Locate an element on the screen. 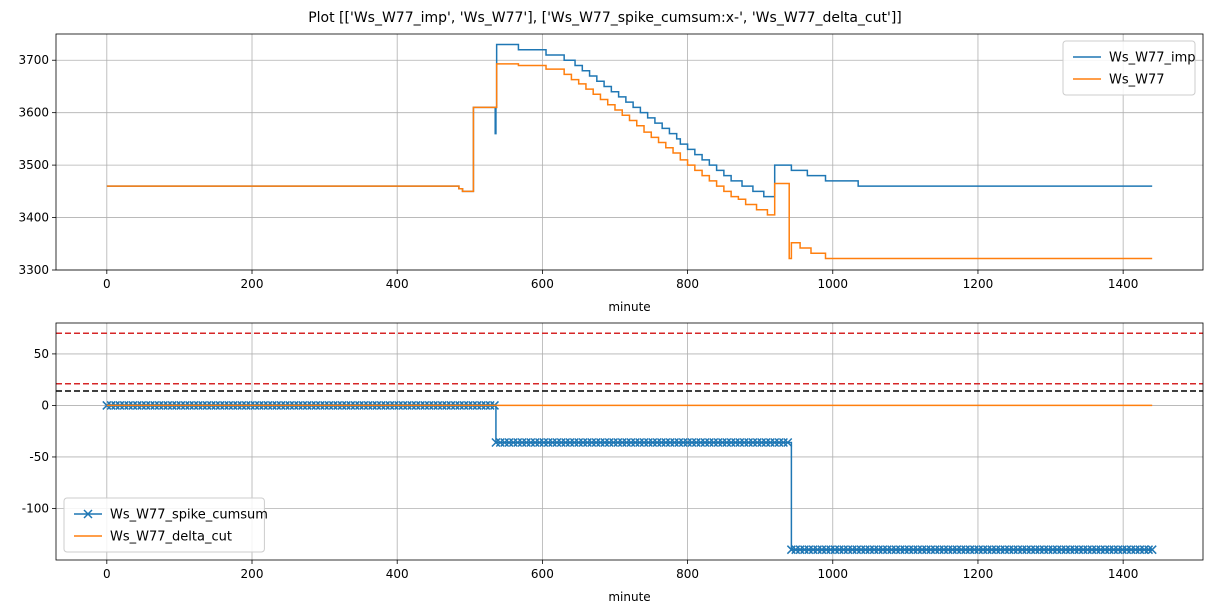 The height and width of the screenshot is (611, 1211). bottom-xtick-label: 200 is located at coordinates (252, 574).